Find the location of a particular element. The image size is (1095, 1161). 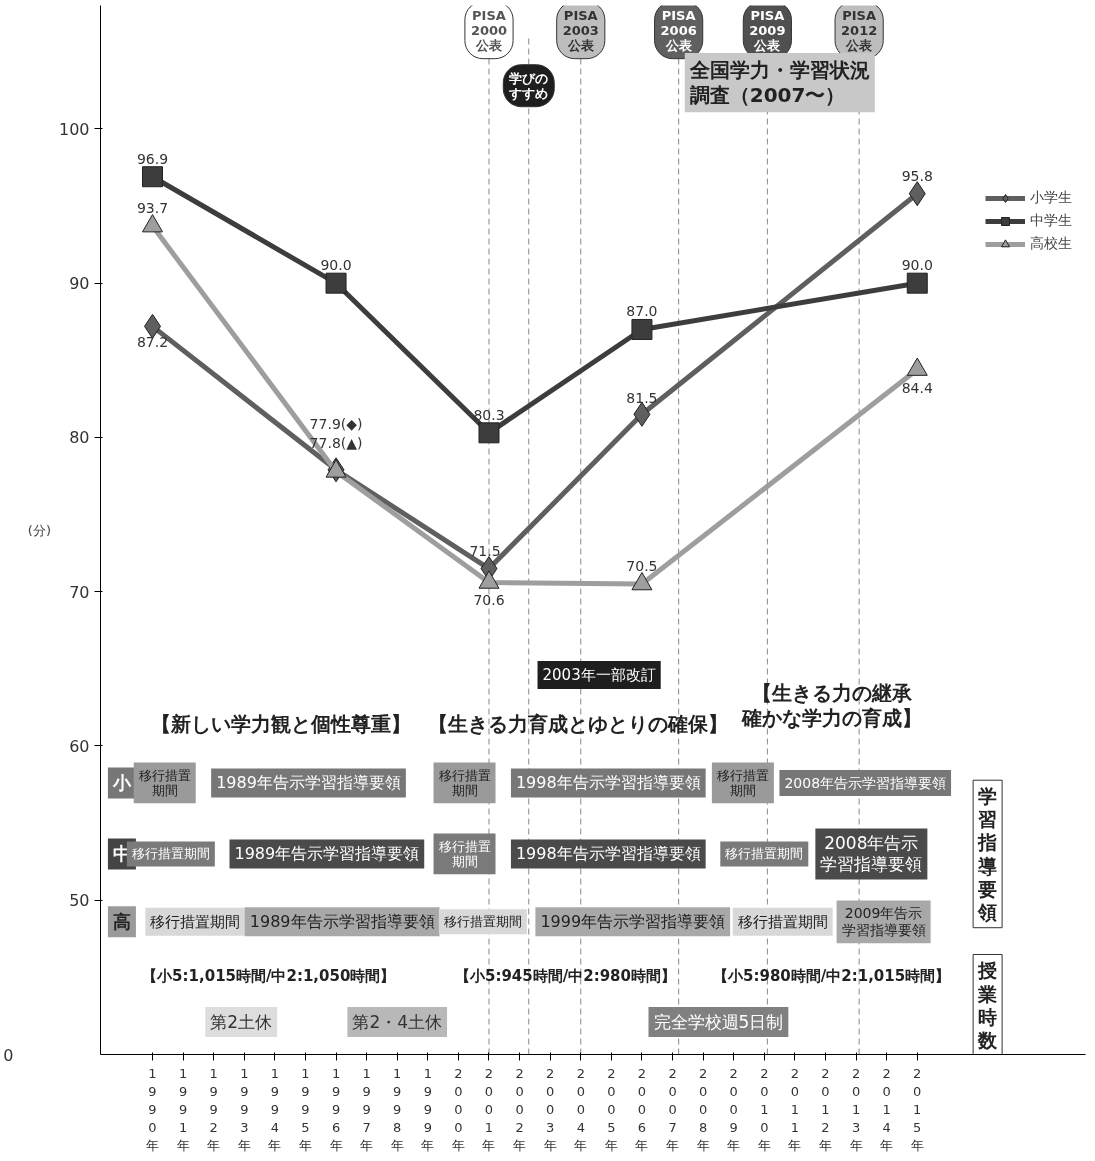

x-tick-label: 2013年 is located at coordinates (856, 1109).